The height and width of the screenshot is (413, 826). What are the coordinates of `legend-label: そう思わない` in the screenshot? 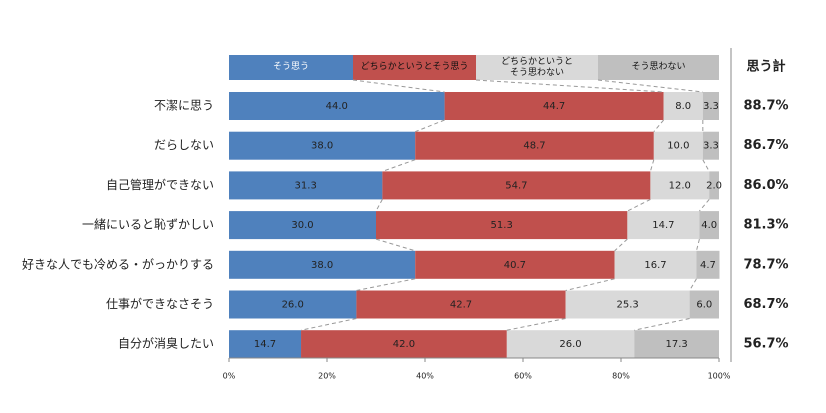 It's located at (658, 67).